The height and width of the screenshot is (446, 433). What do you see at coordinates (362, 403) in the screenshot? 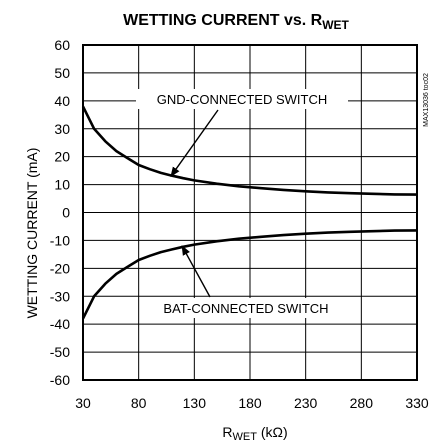
I see `x-tick-label: 280` at bounding box center [362, 403].